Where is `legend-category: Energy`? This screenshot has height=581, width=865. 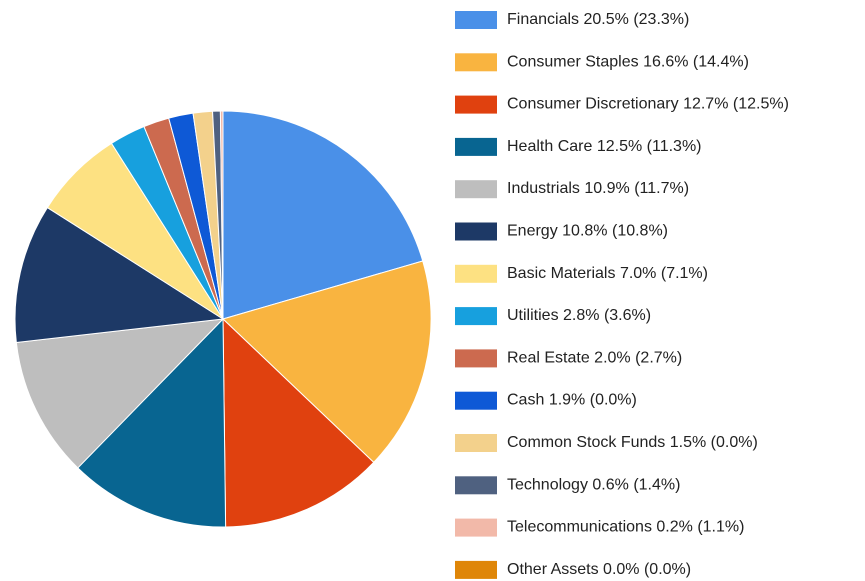
legend-category: Energy is located at coordinates (532, 231).